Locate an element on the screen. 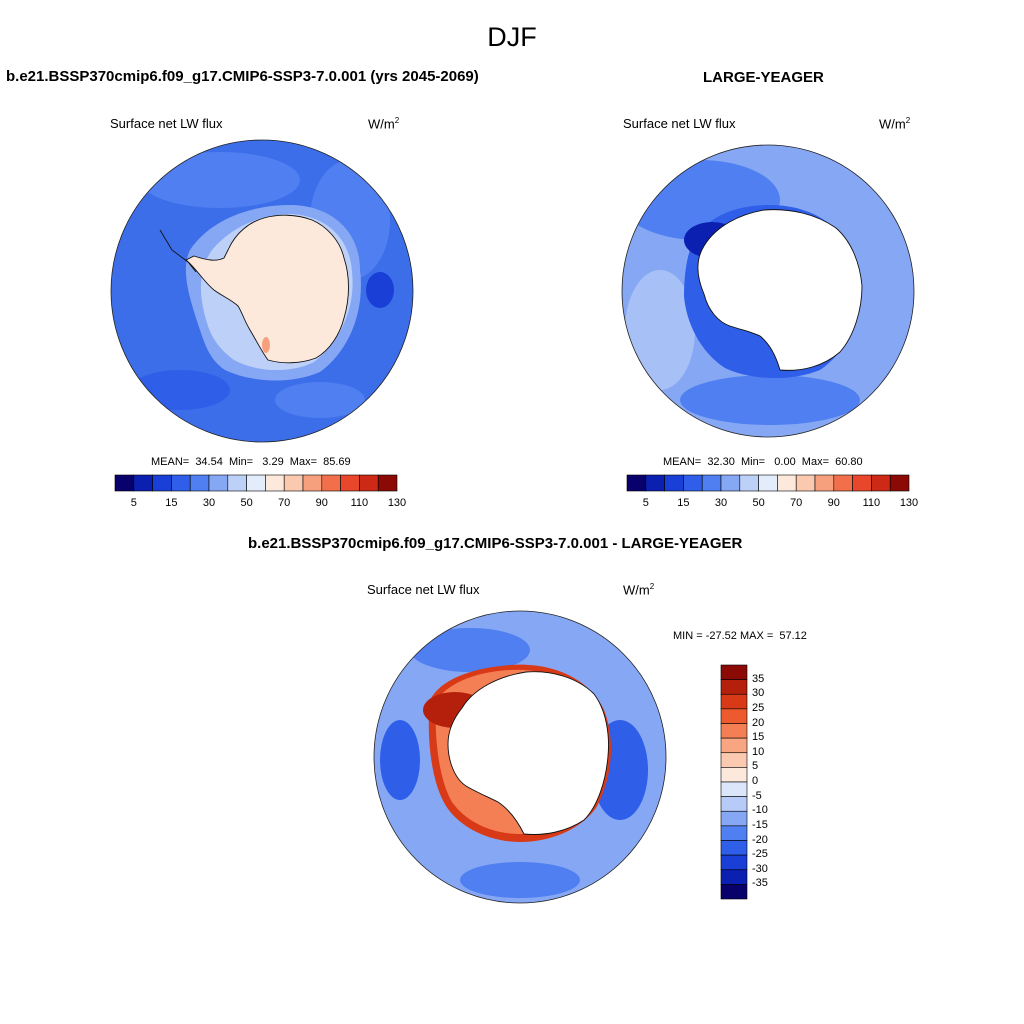 Image resolution: width=1024 pixels, height=1024 pixels. model-colorbar is located at coordinates (256, 483).